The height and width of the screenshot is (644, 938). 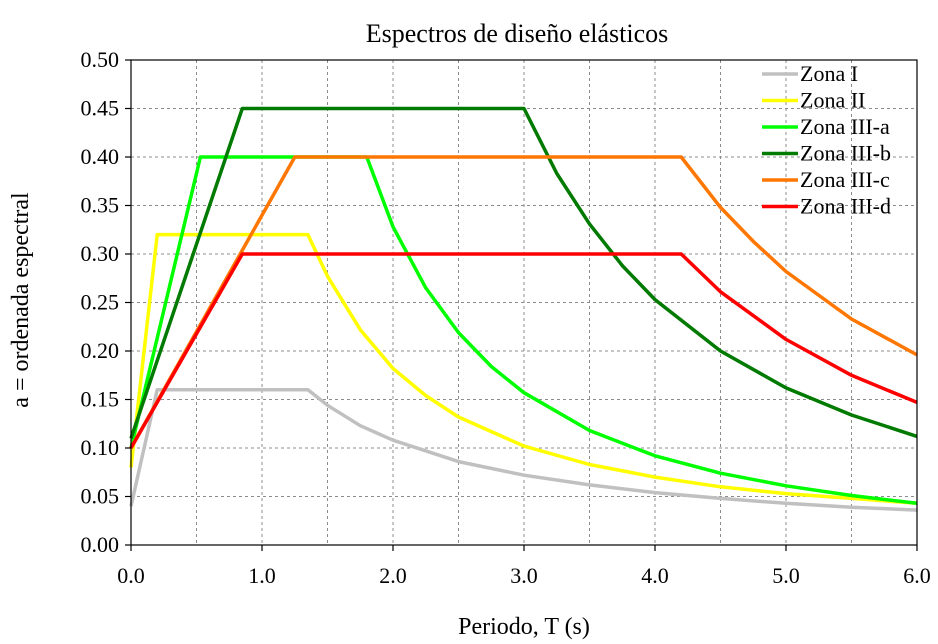 What do you see at coordinates (100, 59) in the screenshot?
I see `y-tick-label: 0.50` at bounding box center [100, 59].